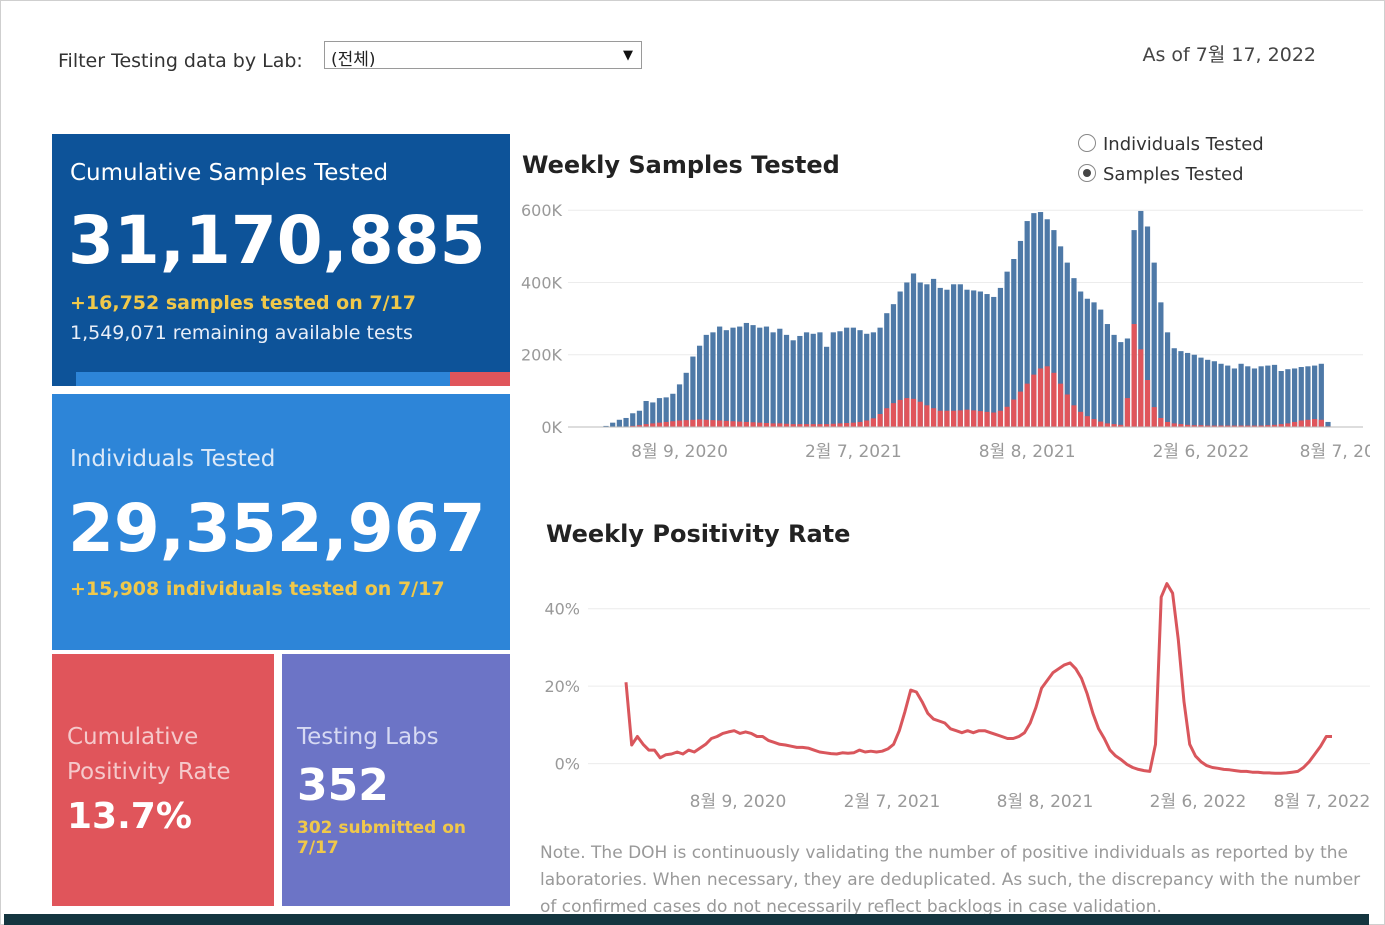 The width and height of the screenshot is (1385, 925). Describe the element at coordinates (562, 686) in the screenshot. I see `y-tick-label: 20%` at that location.